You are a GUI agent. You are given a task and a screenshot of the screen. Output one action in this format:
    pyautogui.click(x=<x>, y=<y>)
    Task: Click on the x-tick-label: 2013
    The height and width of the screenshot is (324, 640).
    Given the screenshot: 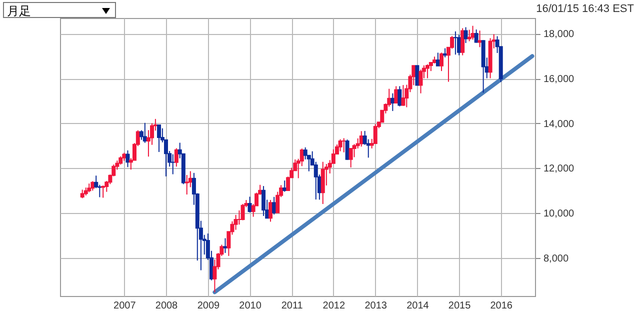 What is the action you would take?
    pyautogui.click(x=376, y=306)
    